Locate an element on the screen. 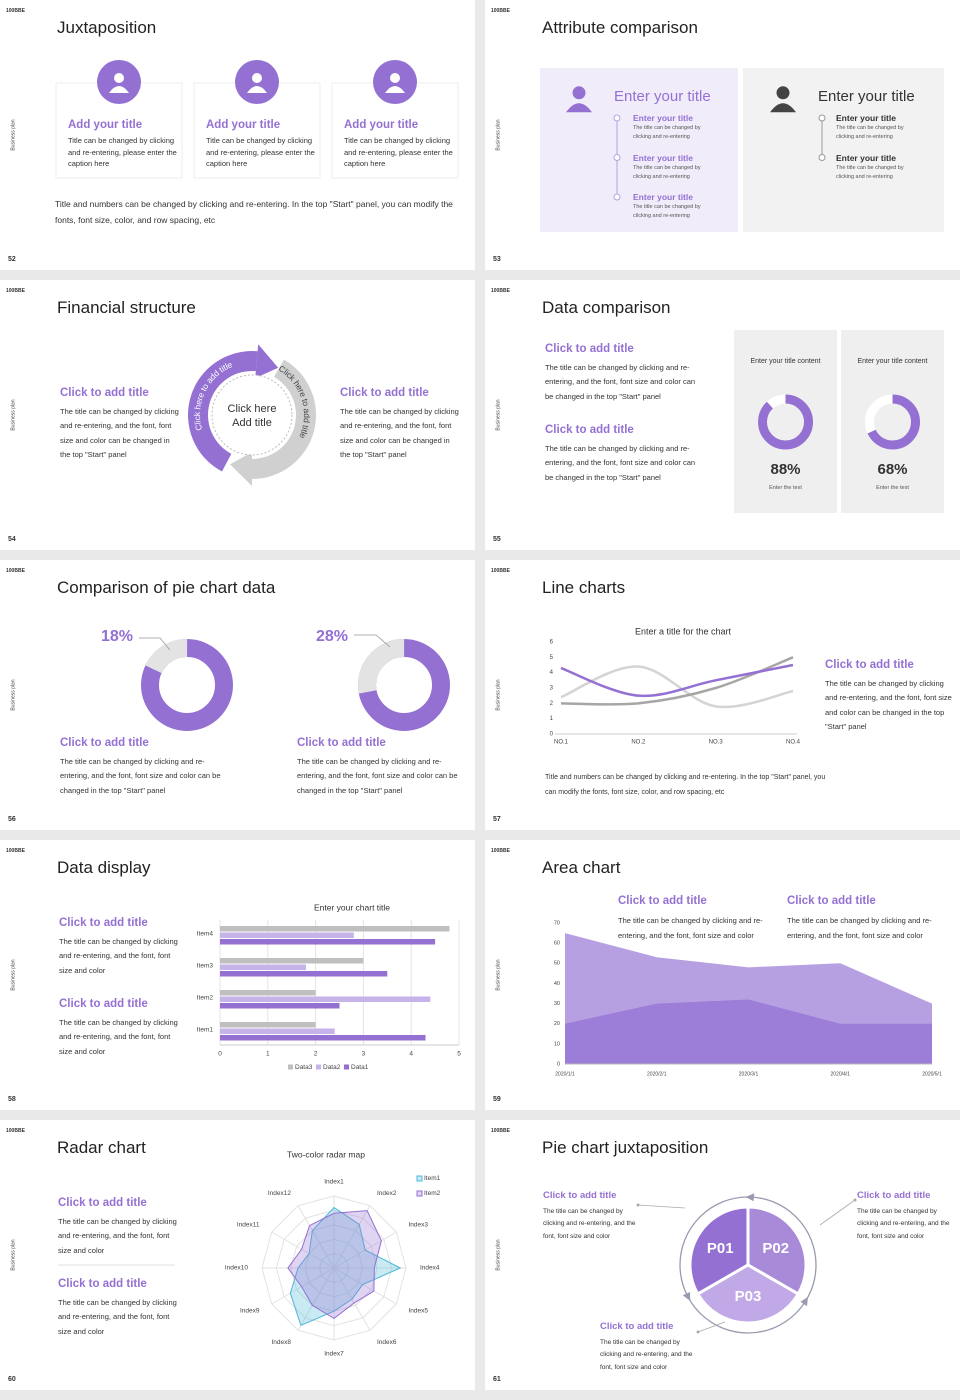 The width and height of the screenshot is (960, 1400). x-tick-label: 1 is located at coordinates (268, 1054).